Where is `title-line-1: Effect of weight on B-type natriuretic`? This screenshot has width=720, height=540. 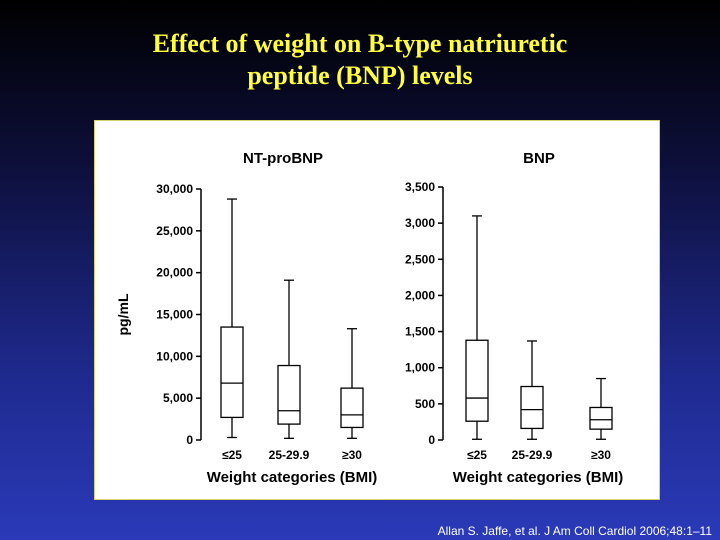 title-line-1: Effect of weight on B-type natriuretic is located at coordinates (360, 43).